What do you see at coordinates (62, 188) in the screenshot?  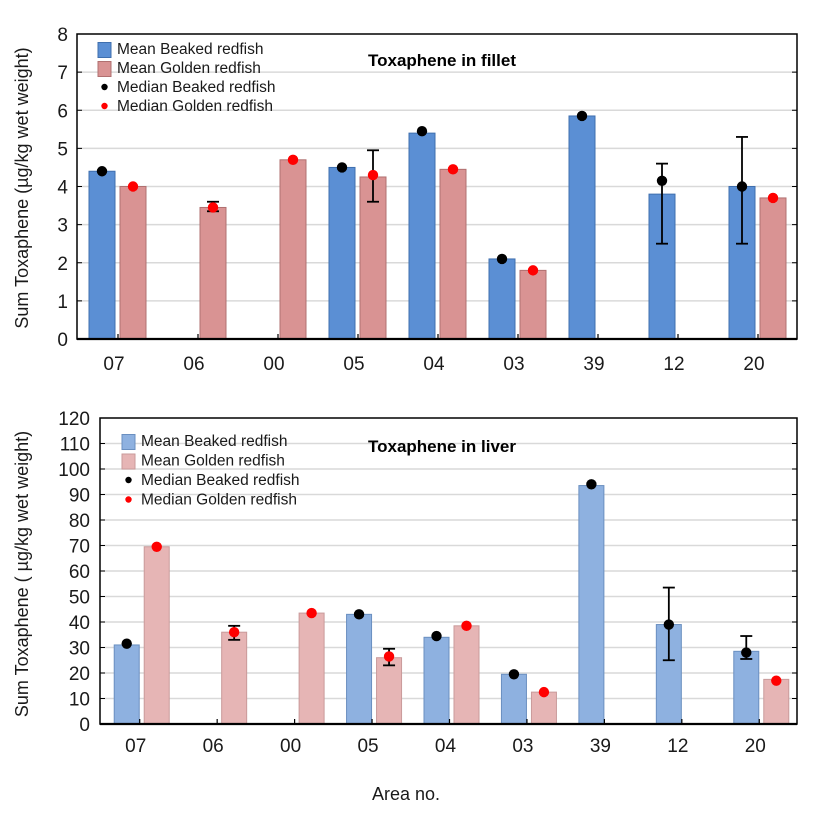 I see `y-tick-label: 4` at bounding box center [62, 188].